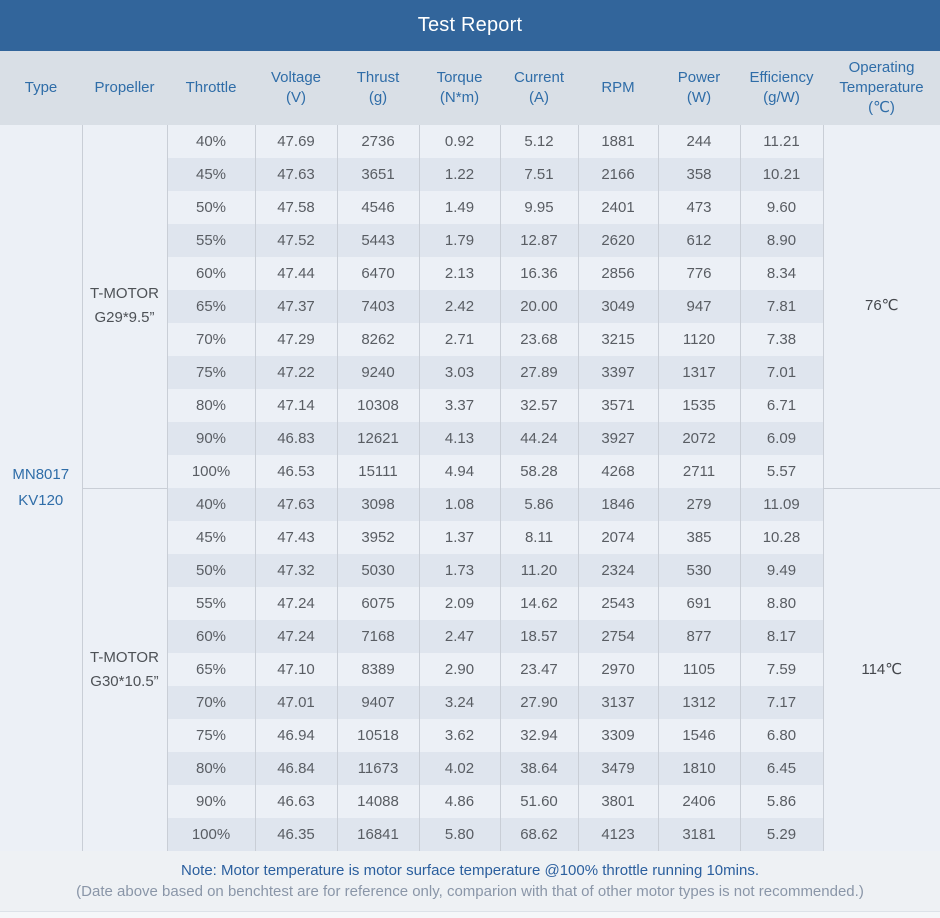  What do you see at coordinates (296, 438) in the screenshot?
I see `cell-voltage: 46.83` at bounding box center [296, 438].